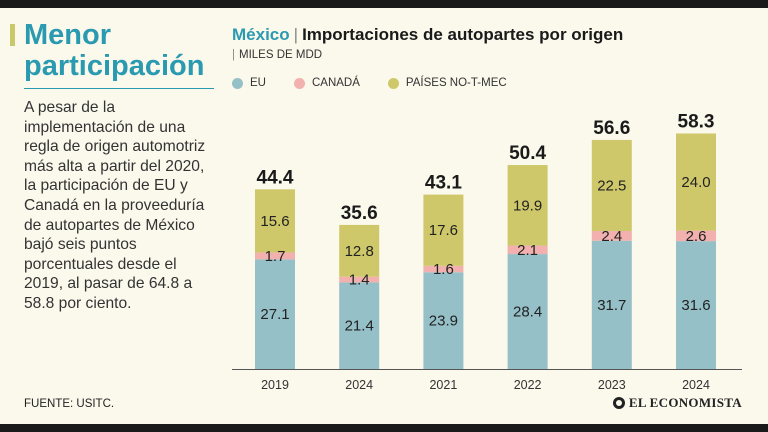  Describe the element at coordinates (258, 83) in the screenshot. I see `legend-label-eu: EU` at that location.